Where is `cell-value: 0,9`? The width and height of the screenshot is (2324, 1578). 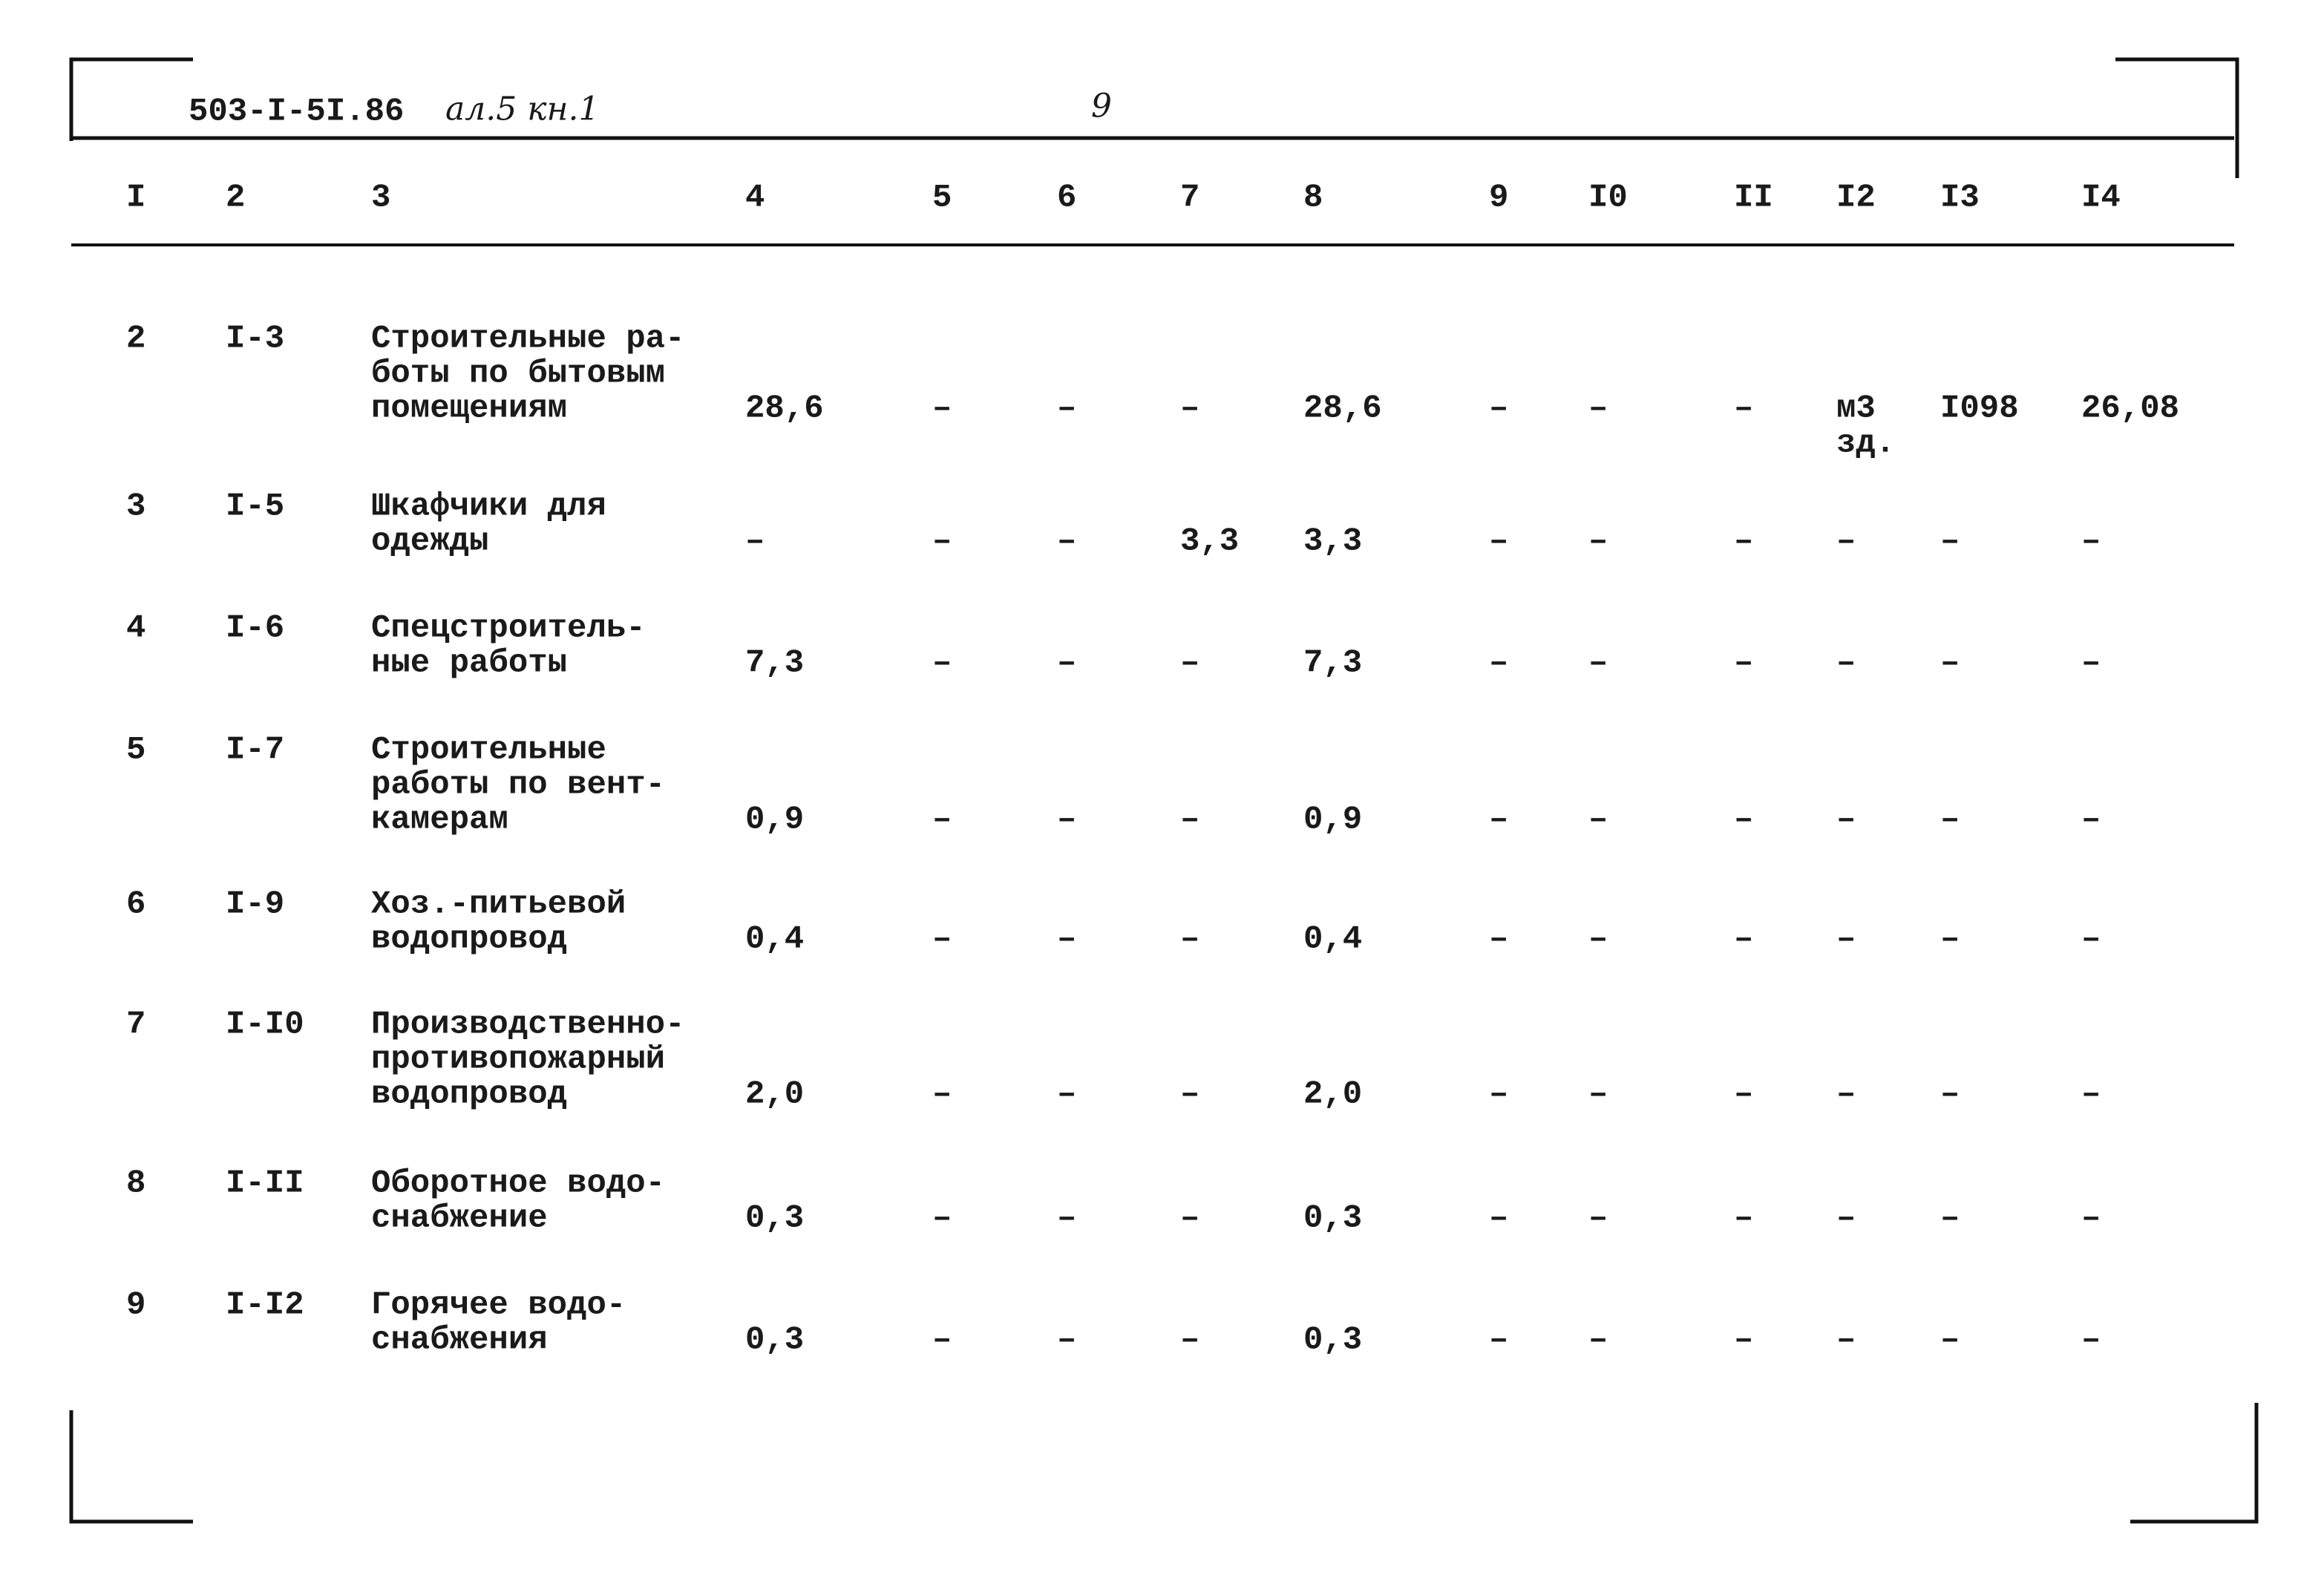 cell-value: 0,9 is located at coordinates (774, 820).